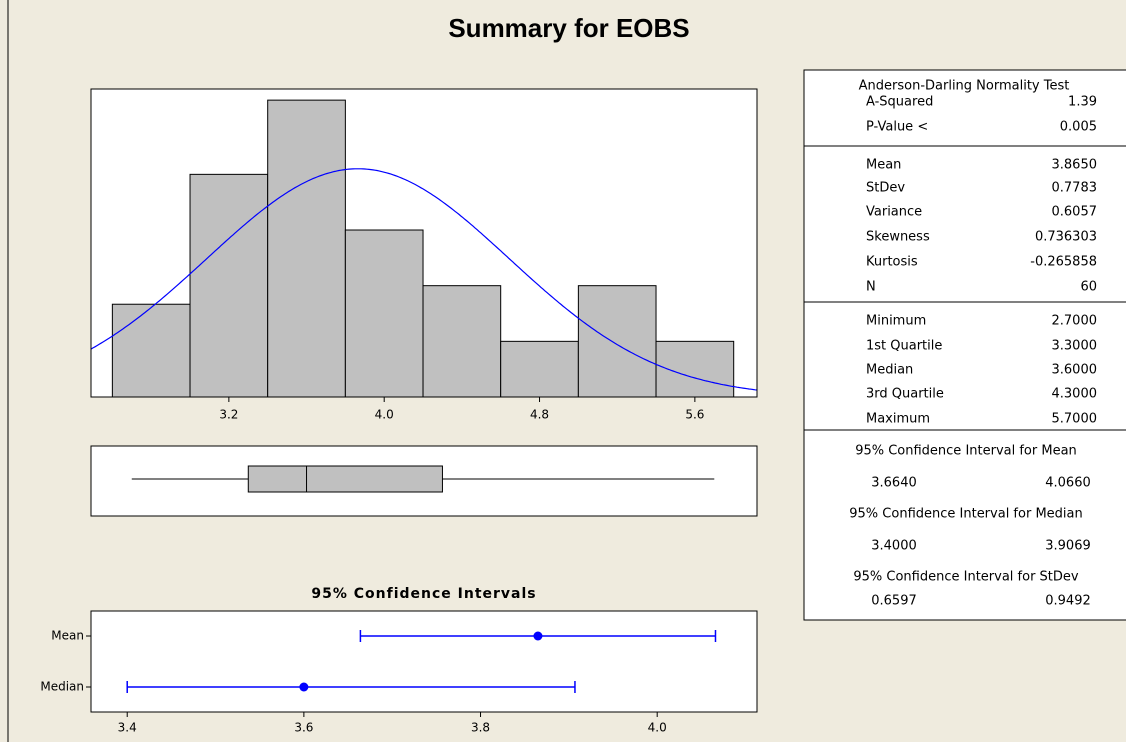 The height and width of the screenshot is (742, 1126). I want to click on y-tick-label: Mean, so click(67, 636).